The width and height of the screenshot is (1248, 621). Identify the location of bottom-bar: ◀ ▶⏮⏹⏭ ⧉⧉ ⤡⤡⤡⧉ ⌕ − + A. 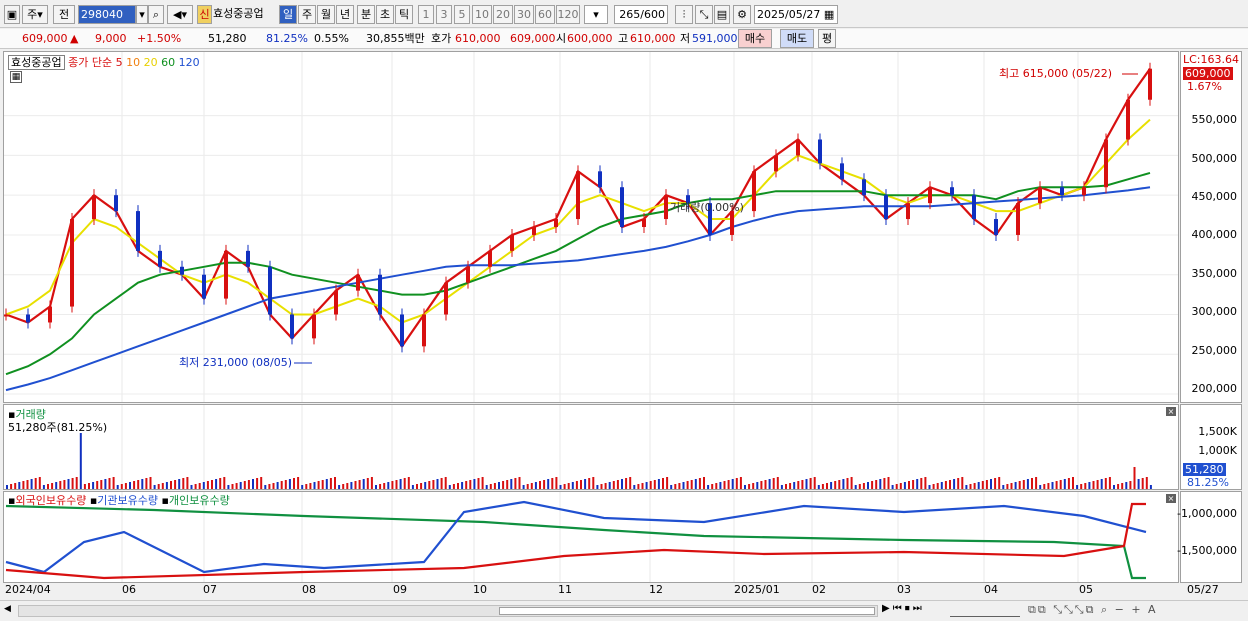
(624, 610).